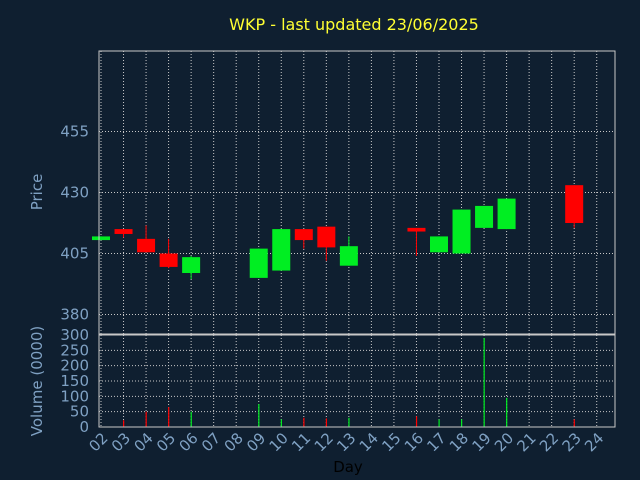 The image size is (640, 480). I want to click on price-tick-455: 455, so click(74, 132).